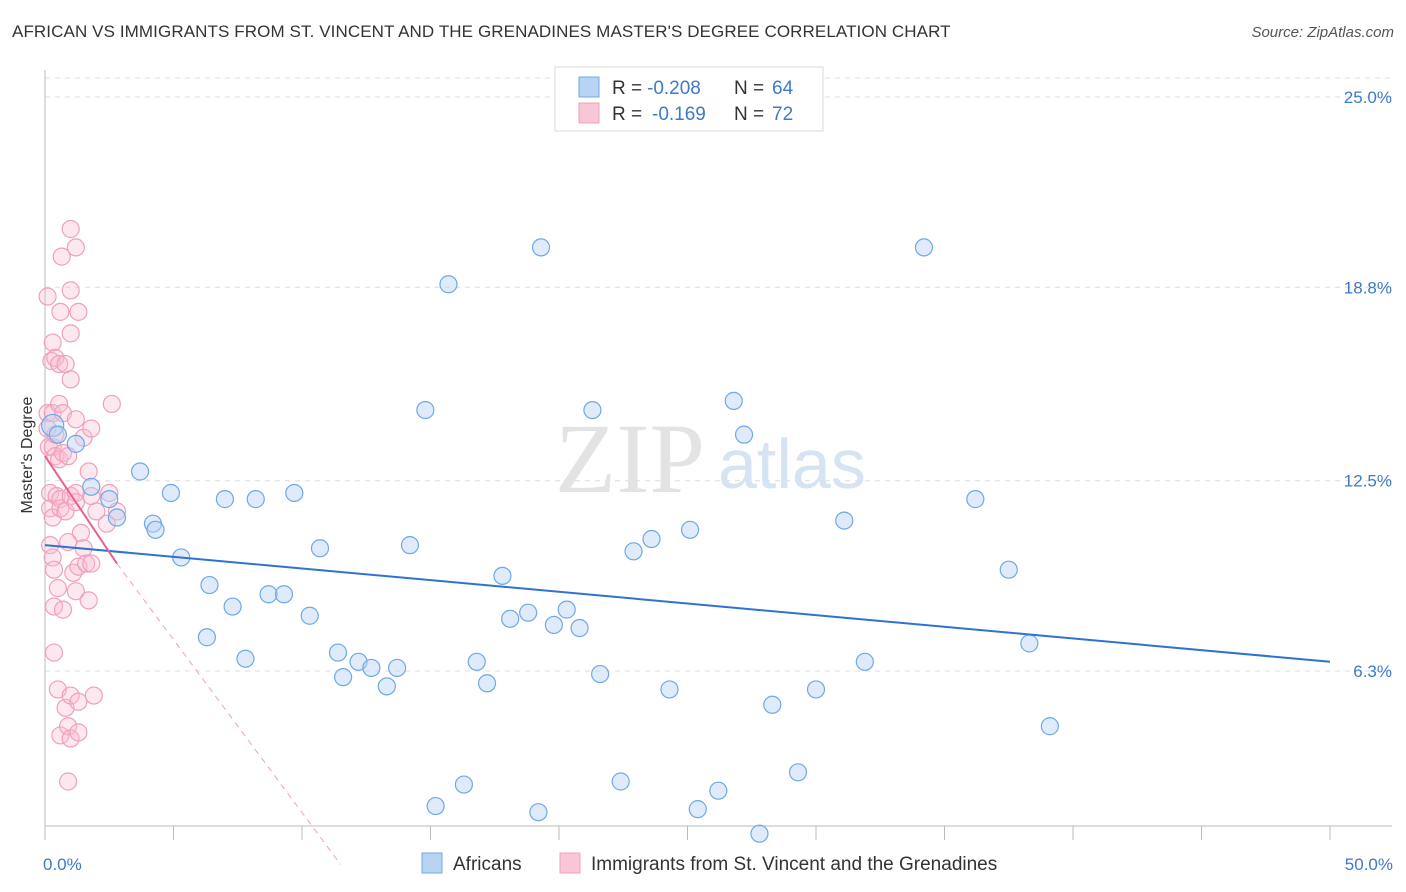  I want to click on legend-box: R = -0.208 N = 64 R = -0.169 N = 72, so click(689, 99).